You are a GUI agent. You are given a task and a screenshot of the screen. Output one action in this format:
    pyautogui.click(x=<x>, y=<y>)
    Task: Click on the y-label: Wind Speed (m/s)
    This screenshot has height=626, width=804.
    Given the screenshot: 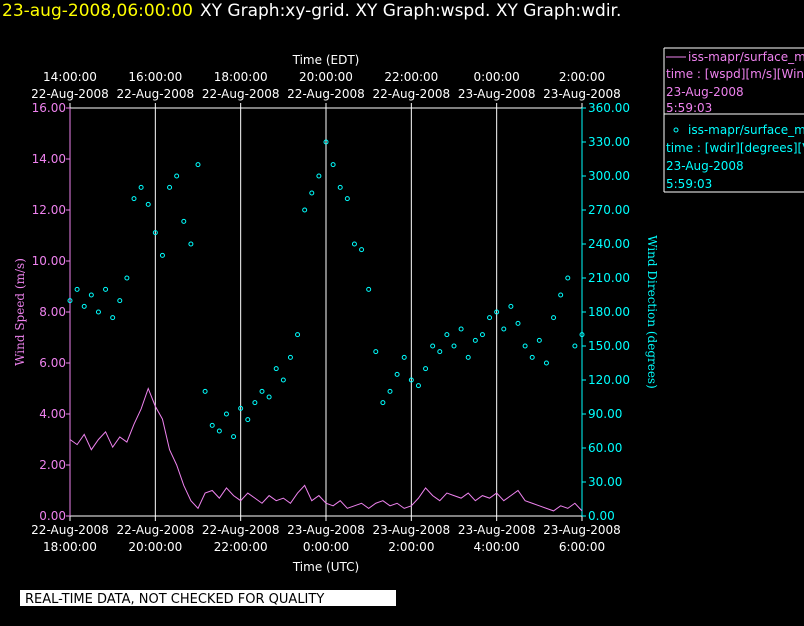 What is the action you would take?
    pyautogui.click(x=20, y=312)
    